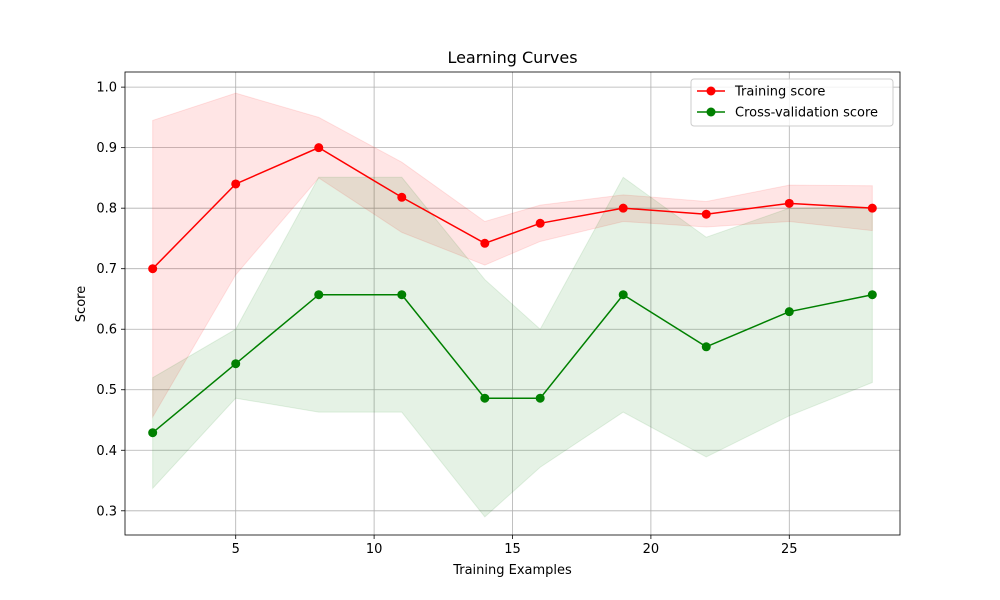  I want to click on x-tick-label: 25, so click(789, 549).